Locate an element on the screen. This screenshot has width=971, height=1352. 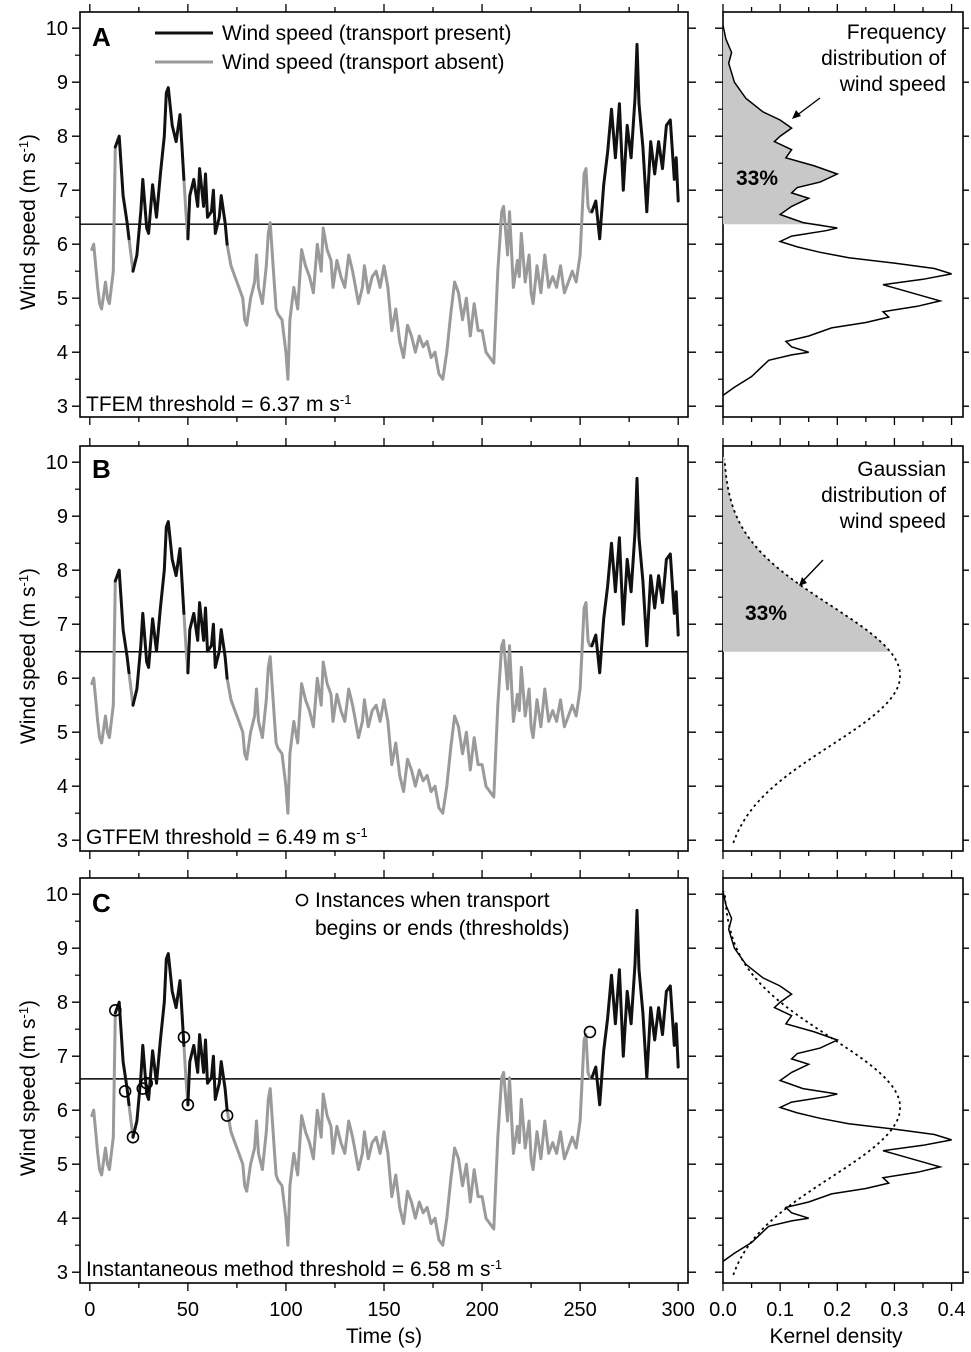
legend-marker-circle is located at coordinates (302, 900).